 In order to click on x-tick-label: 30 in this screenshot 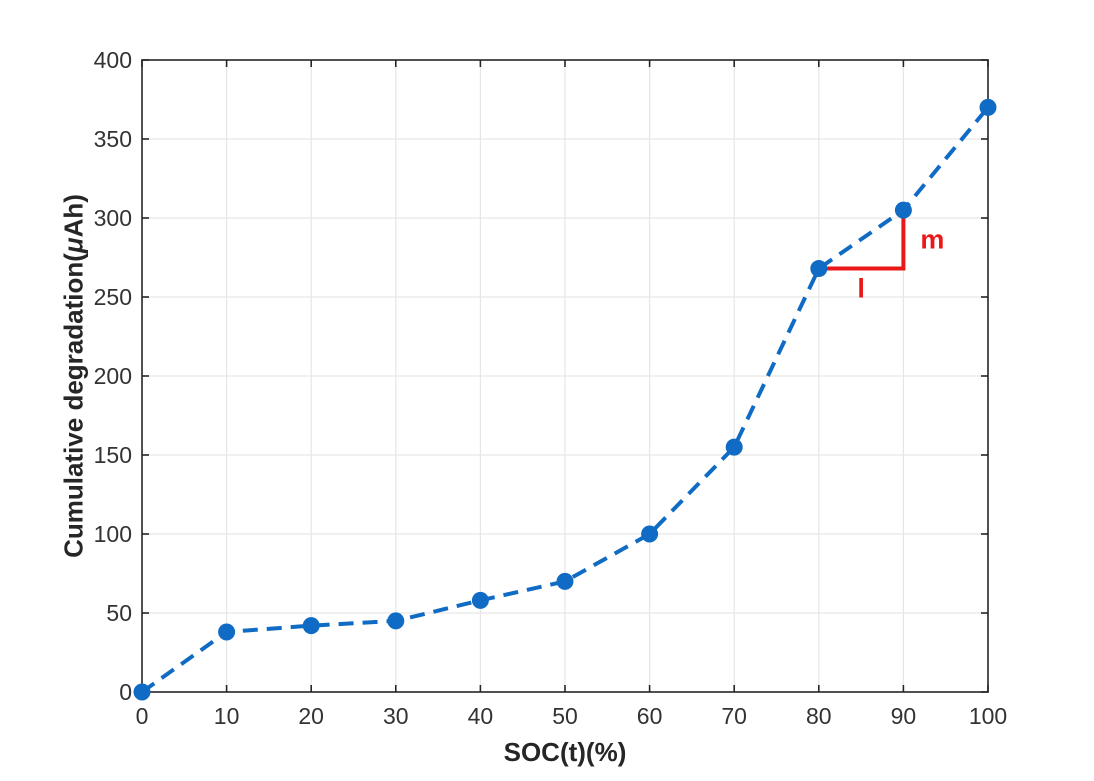, I will do `click(396, 716)`.